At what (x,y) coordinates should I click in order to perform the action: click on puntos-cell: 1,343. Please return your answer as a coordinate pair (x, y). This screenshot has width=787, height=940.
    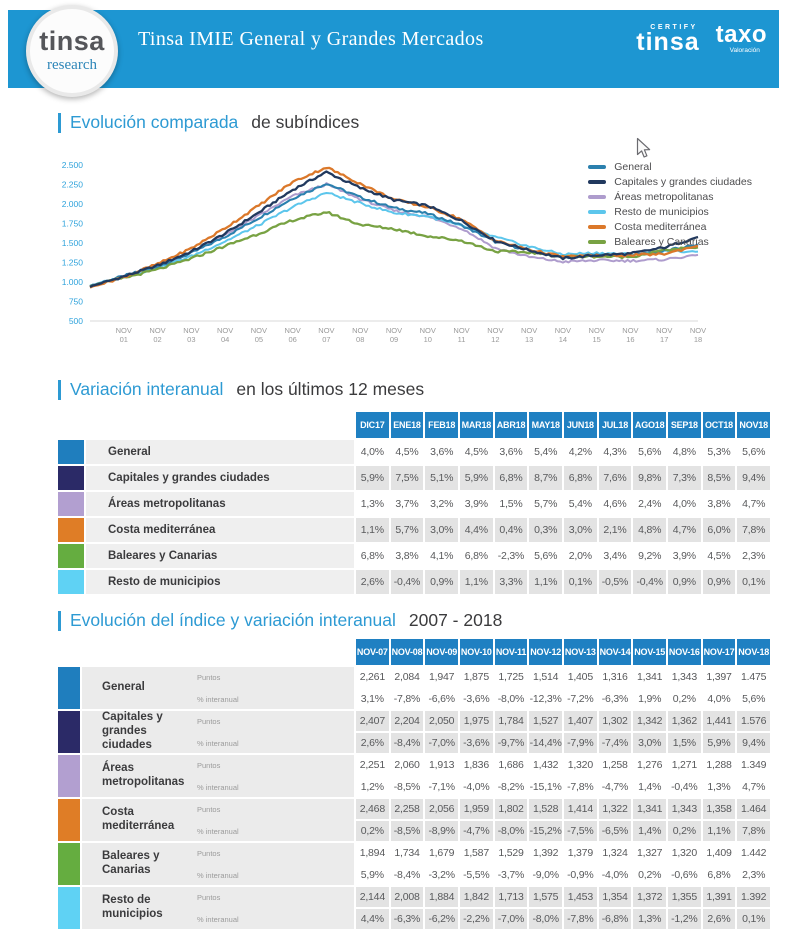
    Looking at the image, I should click on (684, 809).